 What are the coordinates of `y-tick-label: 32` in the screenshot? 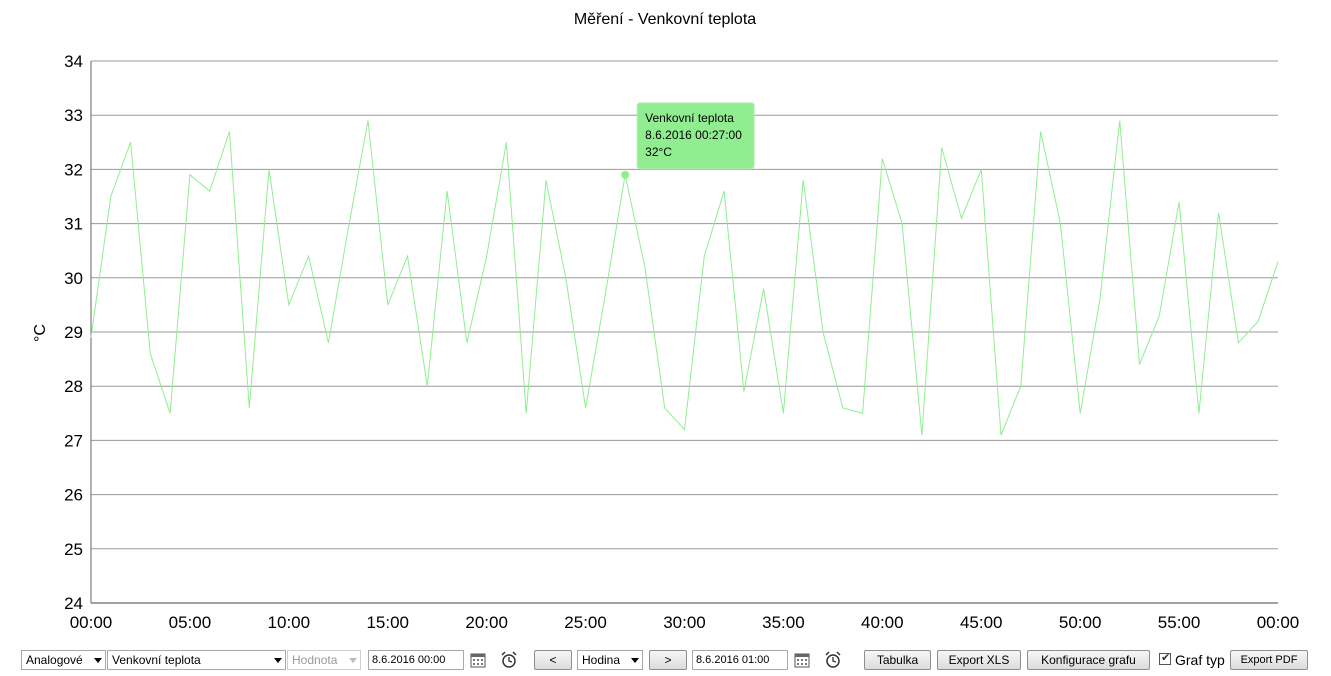 It's located at (73, 169).